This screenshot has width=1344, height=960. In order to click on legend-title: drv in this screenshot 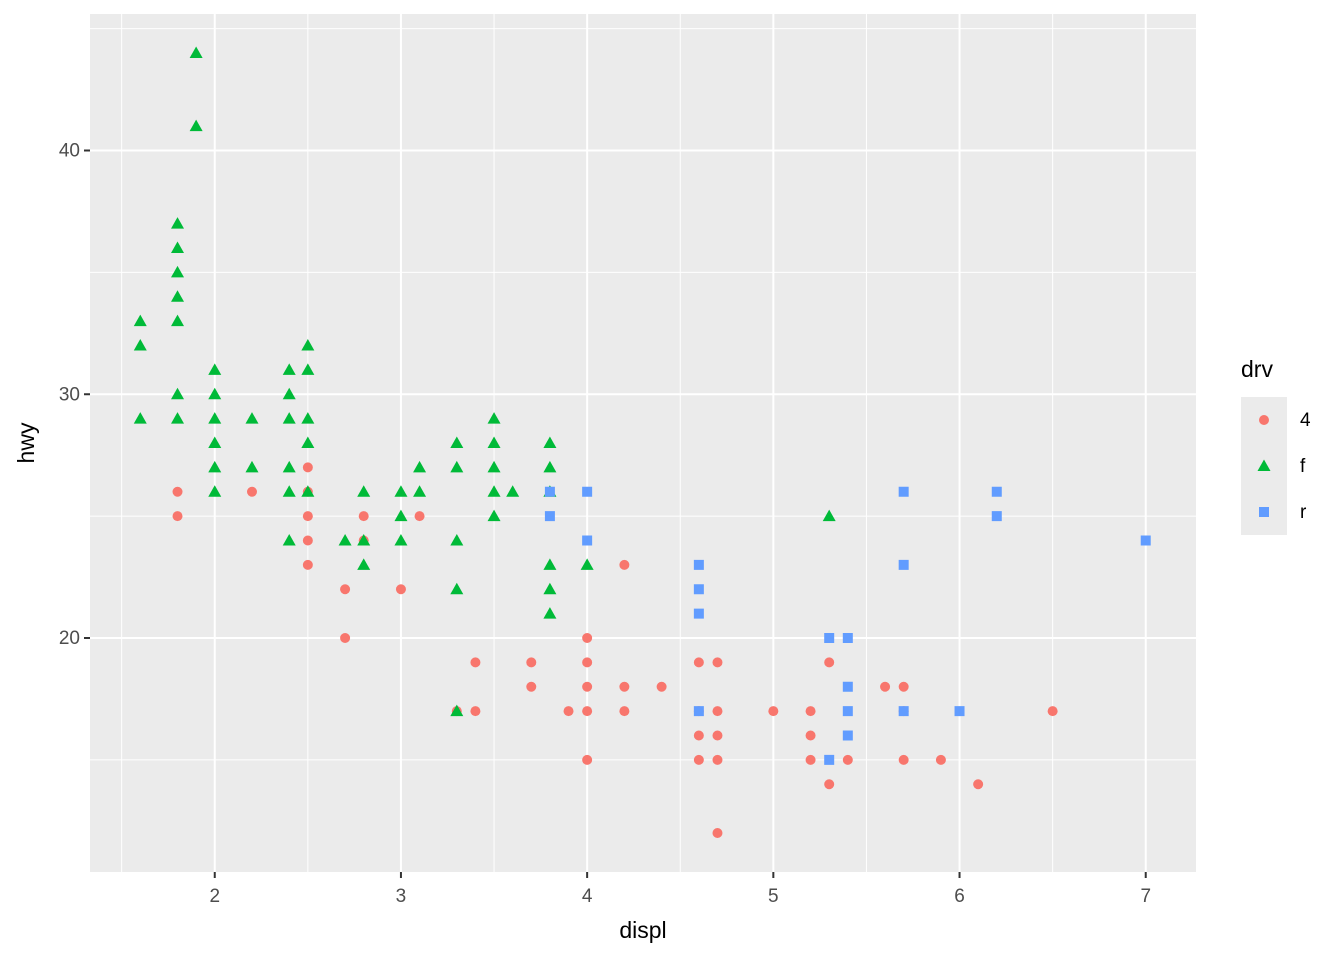, I will do `click(1257, 369)`.